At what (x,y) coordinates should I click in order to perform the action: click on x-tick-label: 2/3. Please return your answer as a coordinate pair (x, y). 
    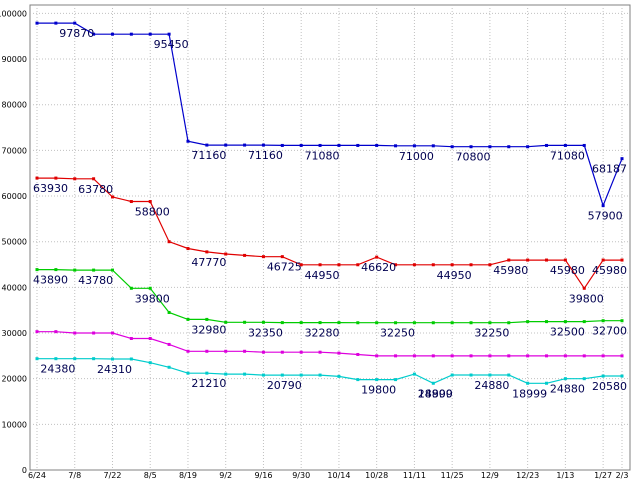
    Looking at the image, I should click on (622, 475).